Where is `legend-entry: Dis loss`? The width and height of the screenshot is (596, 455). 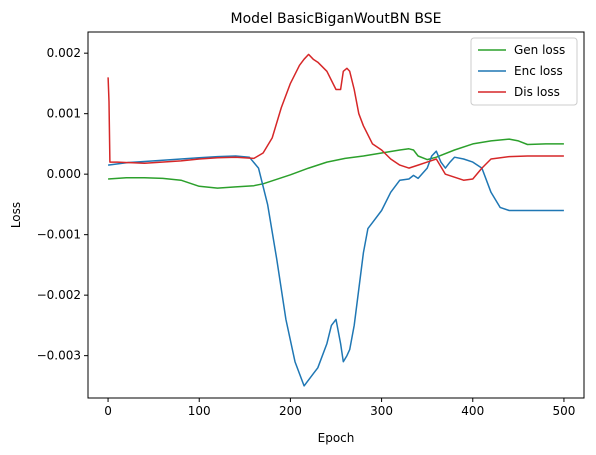 legend-entry: Dis loss is located at coordinates (537, 92).